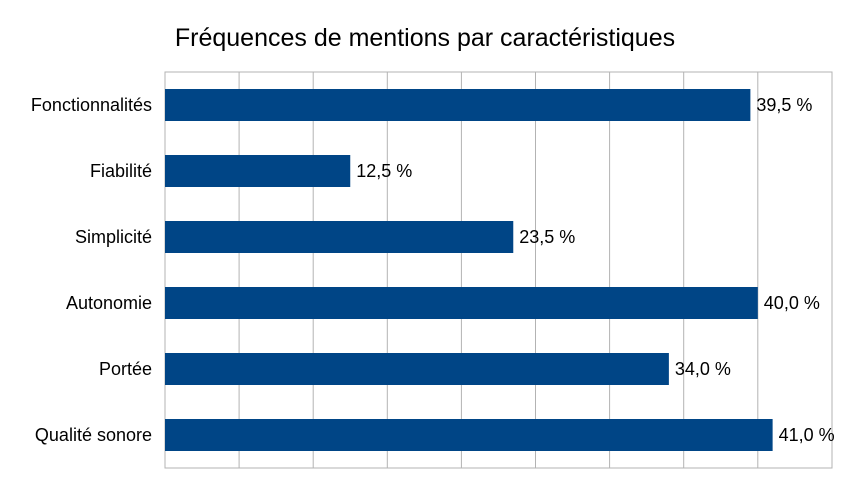 Image resolution: width=850 pixels, height=478 pixels. I want to click on value-label: 39,5 %, so click(784, 105).